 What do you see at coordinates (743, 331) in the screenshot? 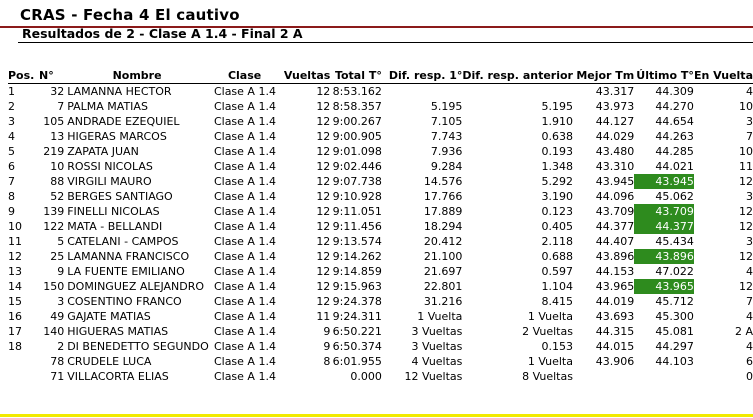
I see `row-on-lap: 2 A` at bounding box center [743, 331].